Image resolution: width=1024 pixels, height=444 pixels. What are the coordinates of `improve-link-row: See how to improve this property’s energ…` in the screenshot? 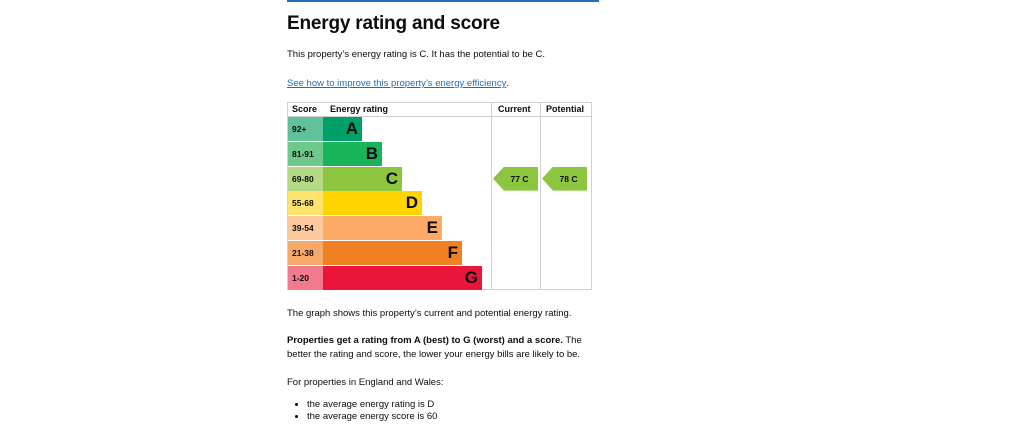 It's located at (443, 76).